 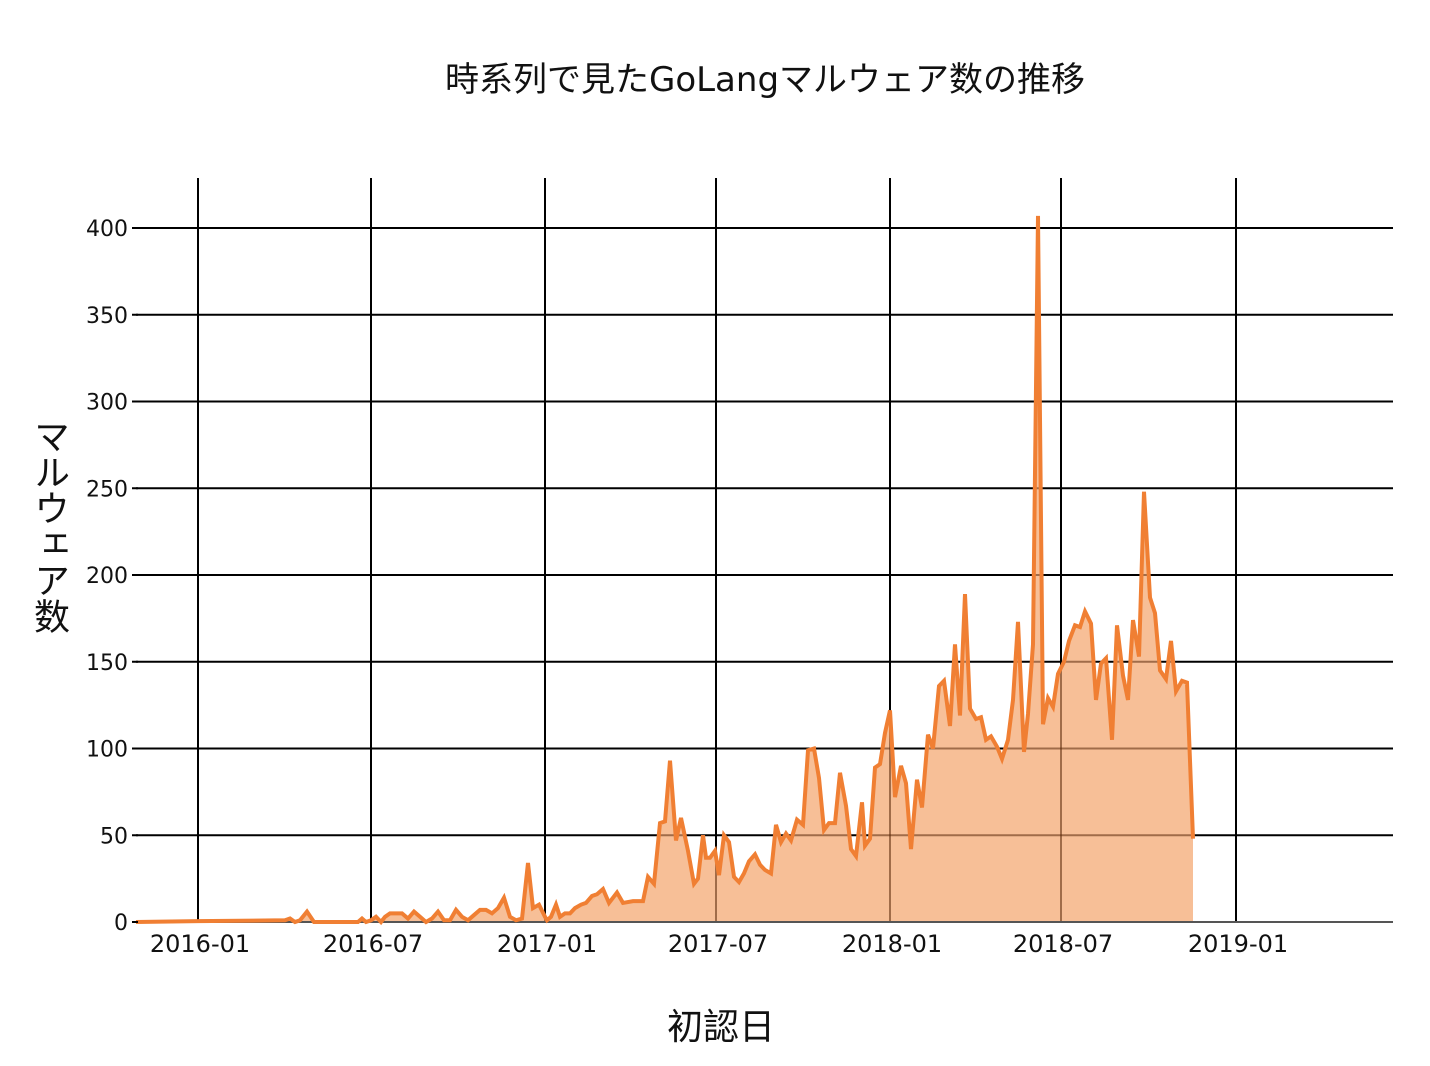 I want to click on x-tick-label: 2019-01, so click(x=1238, y=944).